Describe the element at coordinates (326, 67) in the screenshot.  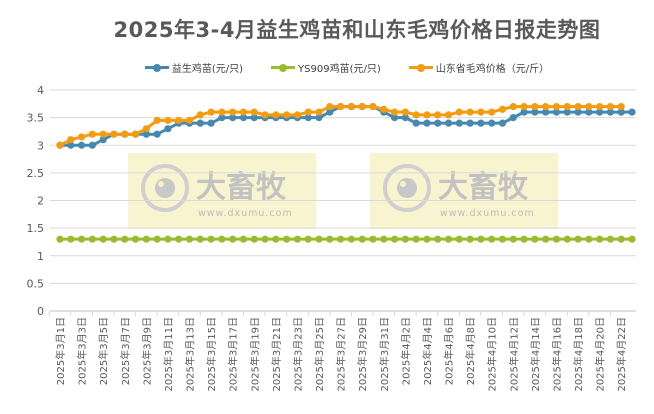
I see `legend-item-ys909: YS909鸡苗(元/只)` at that location.